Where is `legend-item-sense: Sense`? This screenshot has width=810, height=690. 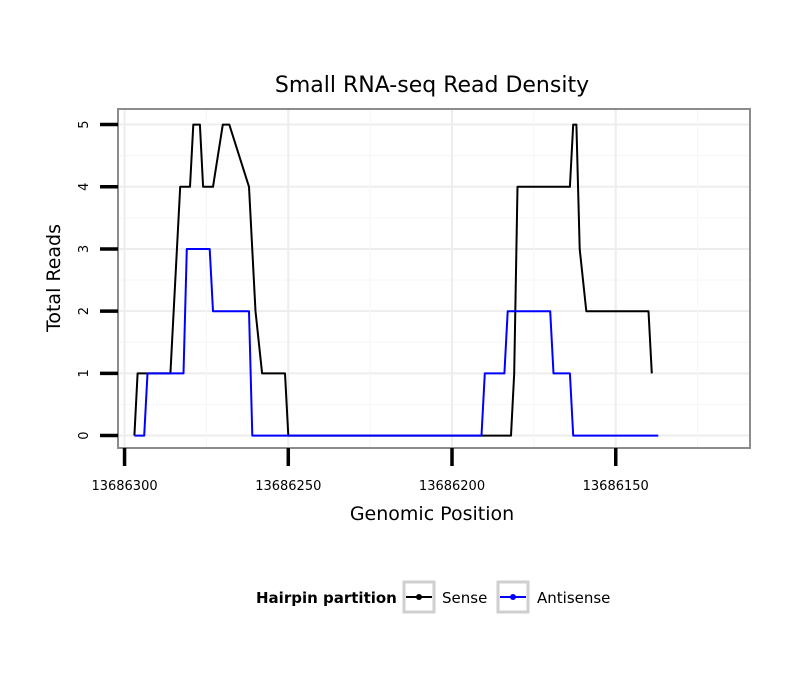
legend-item-sense: Sense is located at coordinates (444, 597).